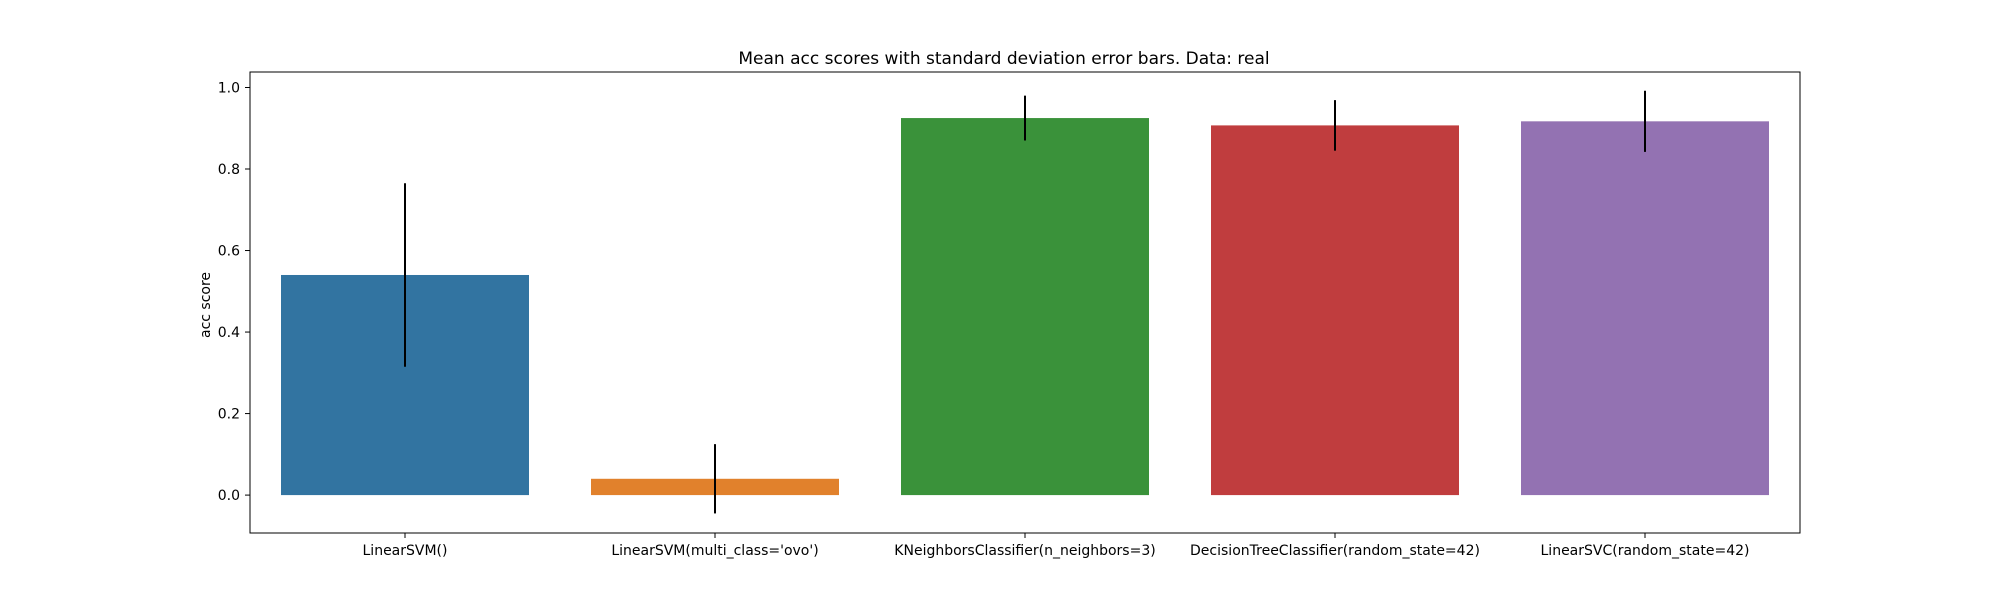 The height and width of the screenshot is (600, 2000). What do you see at coordinates (234, 292) in the screenshot?
I see `y-axis: 0.0 0.2 0.4 0.6 0.8 1.0` at bounding box center [234, 292].